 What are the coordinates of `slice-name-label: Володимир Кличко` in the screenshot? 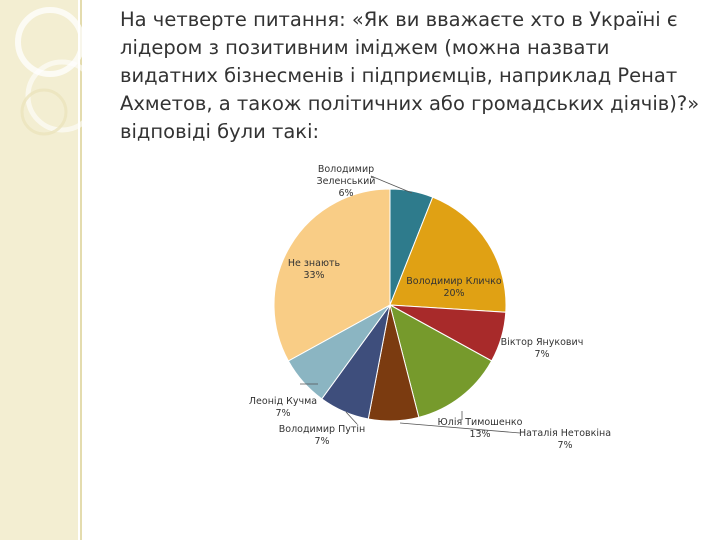 It's located at (454, 281).